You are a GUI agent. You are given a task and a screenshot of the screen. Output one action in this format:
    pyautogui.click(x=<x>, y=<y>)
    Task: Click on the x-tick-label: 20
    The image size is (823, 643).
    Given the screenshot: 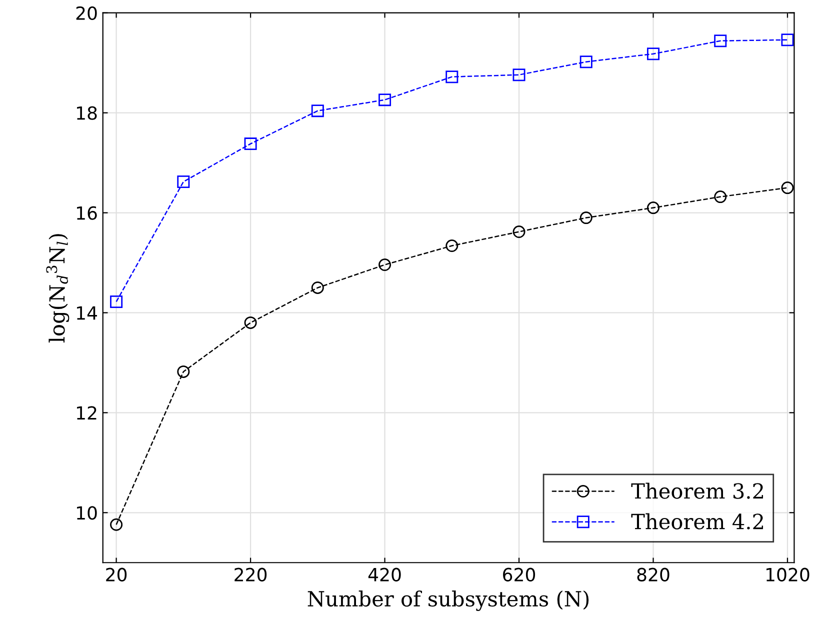 What is the action you would take?
    pyautogui.click(x=116, y=575)
    